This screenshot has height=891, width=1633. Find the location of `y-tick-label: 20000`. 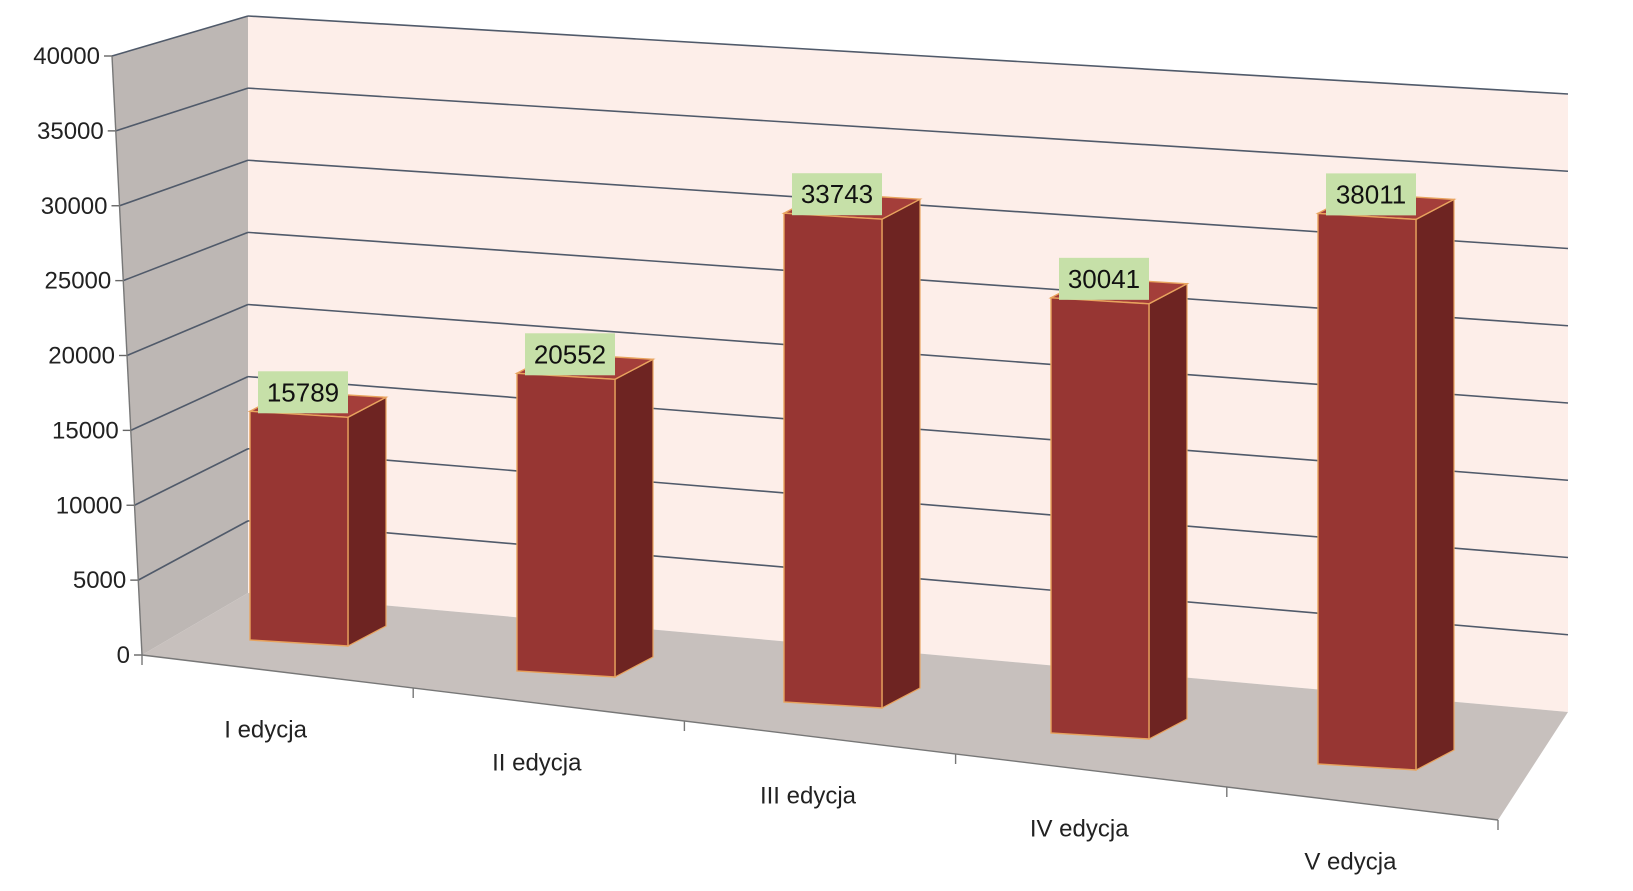

y-tick-label: 20000 is located at coordinates (81, 356).